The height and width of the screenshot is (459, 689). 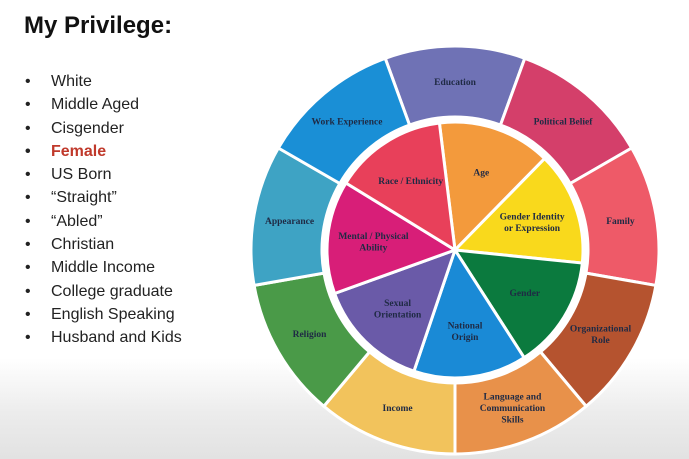 What do you see at coordinates (455, 83) in the screenshot?
I see `outer-label-education: Education` at bounding box center [455, 83].